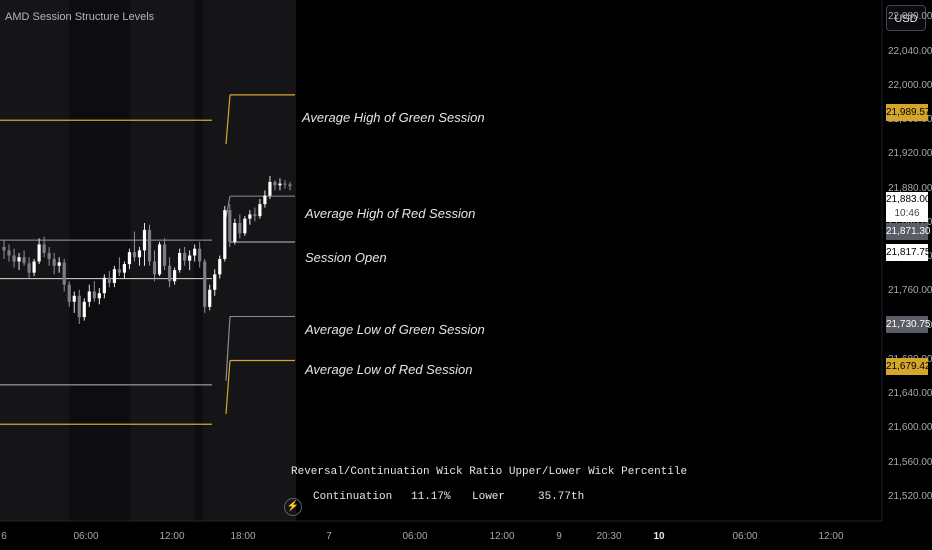 This screenshot has height=550, width=932. Describe the element at coordinates (609, 536) in the screenshot. I see `time-axis-tick: 20:30` at that location.